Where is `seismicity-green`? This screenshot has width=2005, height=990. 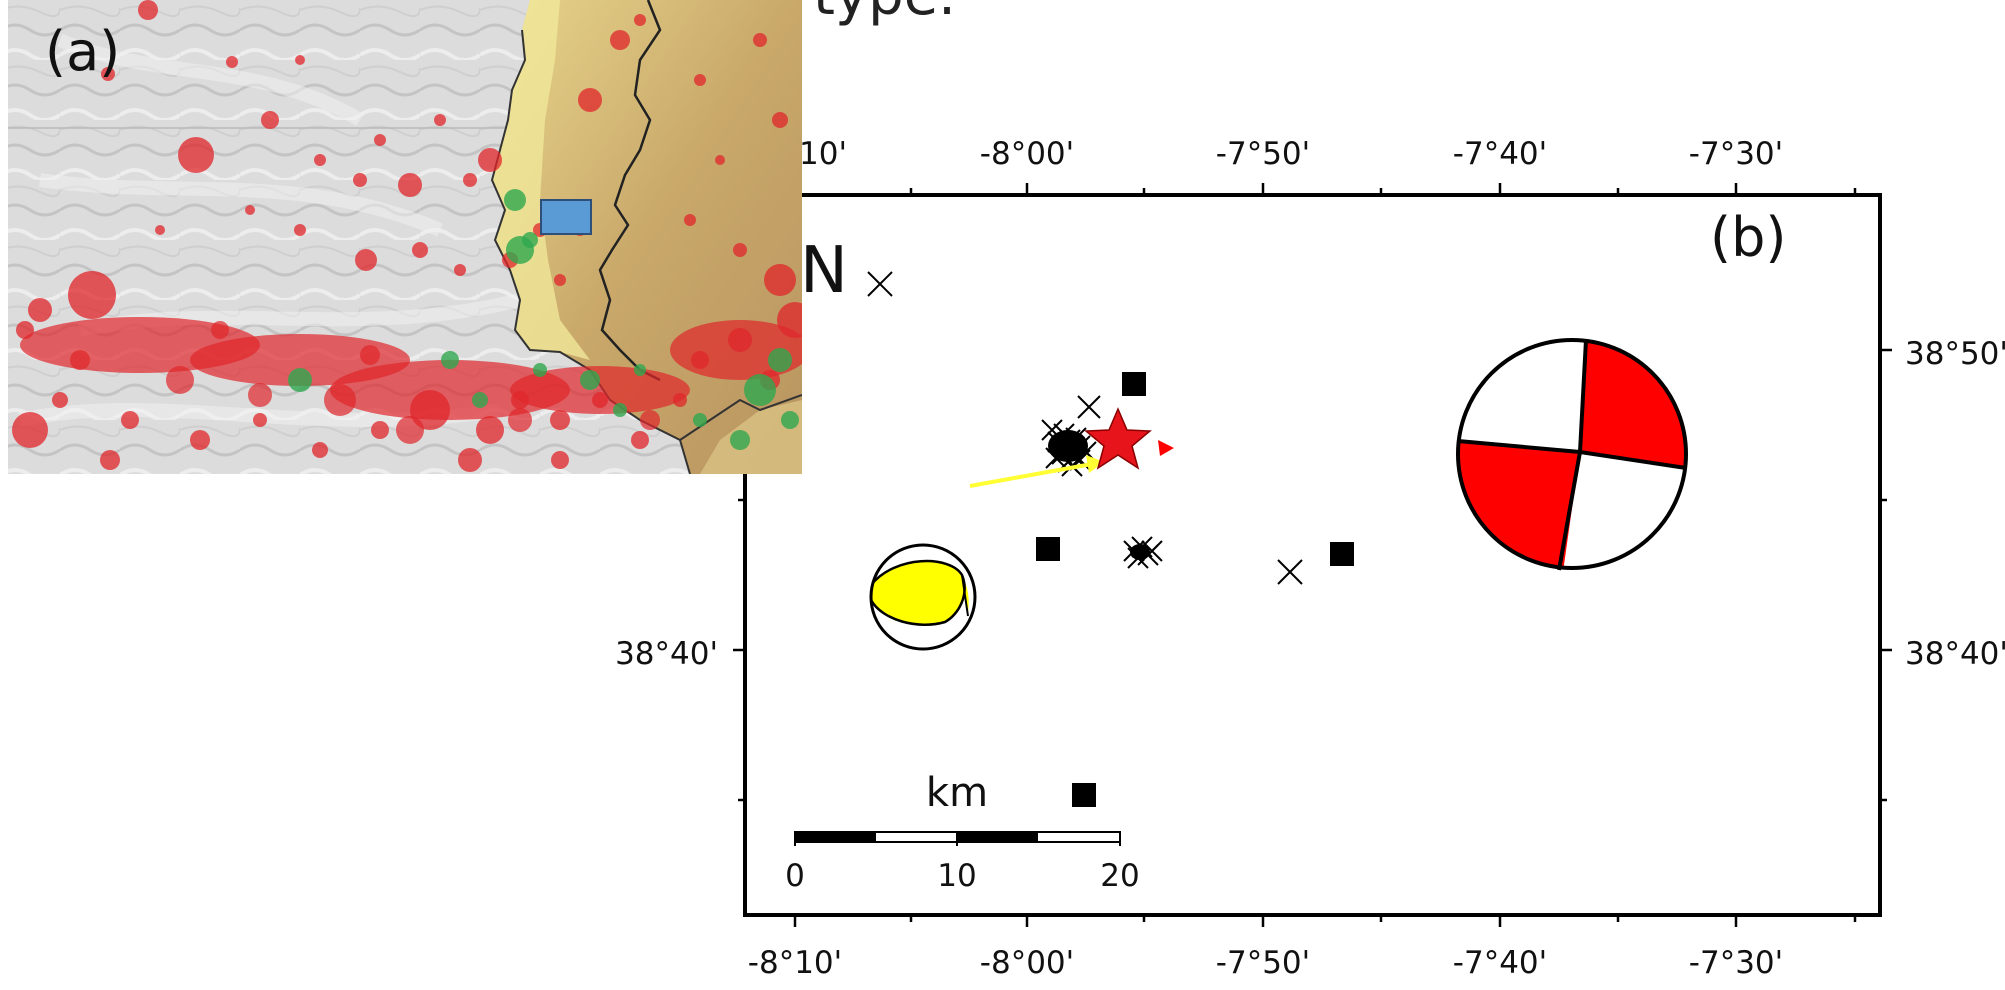
seismicity-green is located at coordinates (543, 319).